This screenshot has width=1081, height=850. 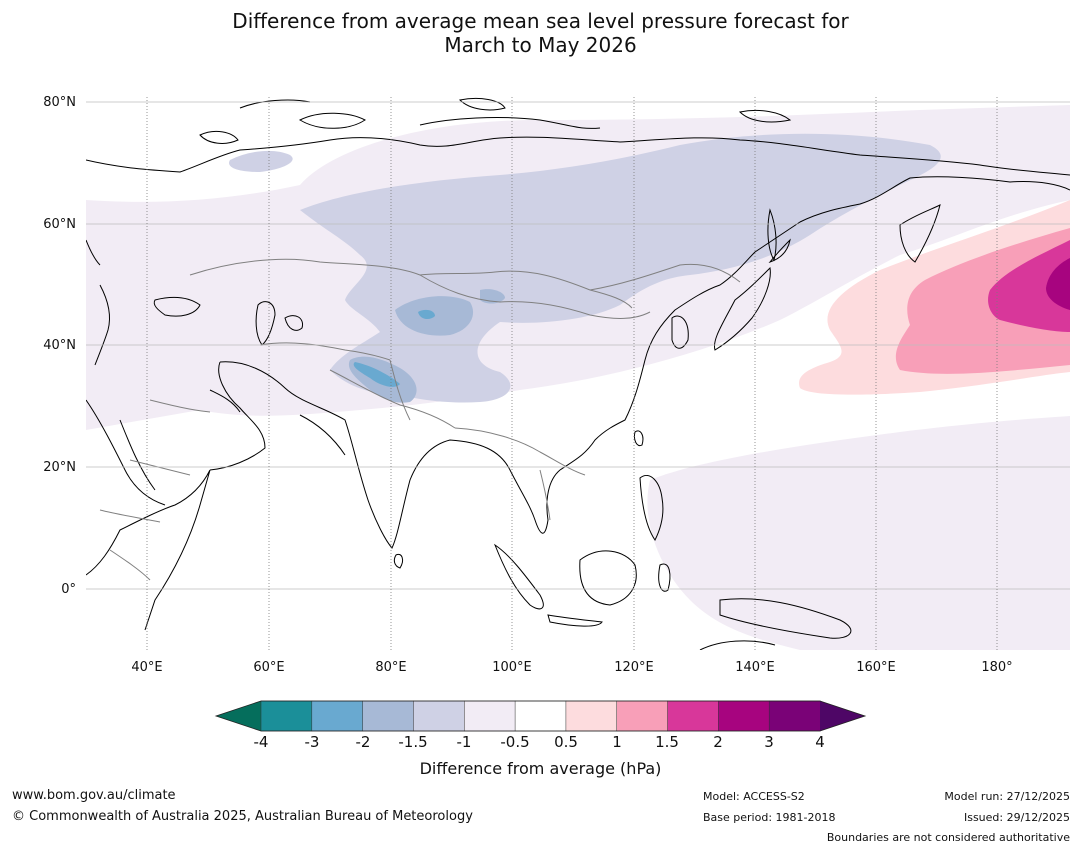 I want to click on model-run-date: Model run: 27/12/2025, so click(x=1007, y=796).